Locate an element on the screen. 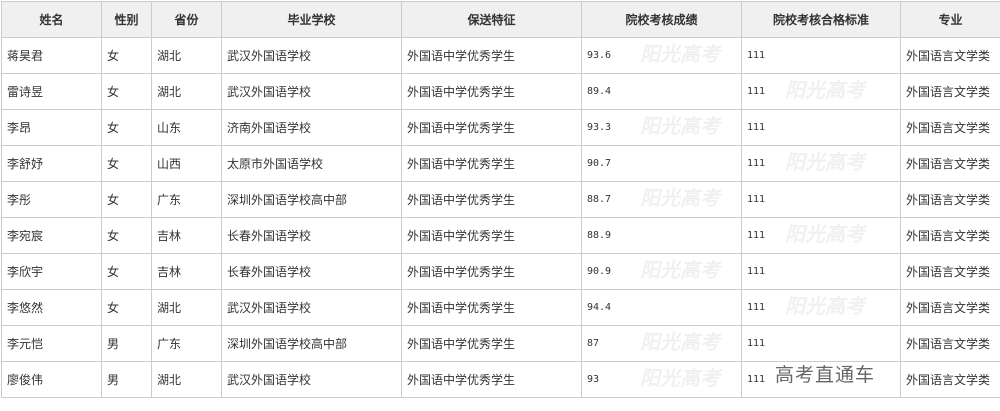 This screenshot has height=411, width=1000. column-header: 专业 is located at coordinates (950, 19).